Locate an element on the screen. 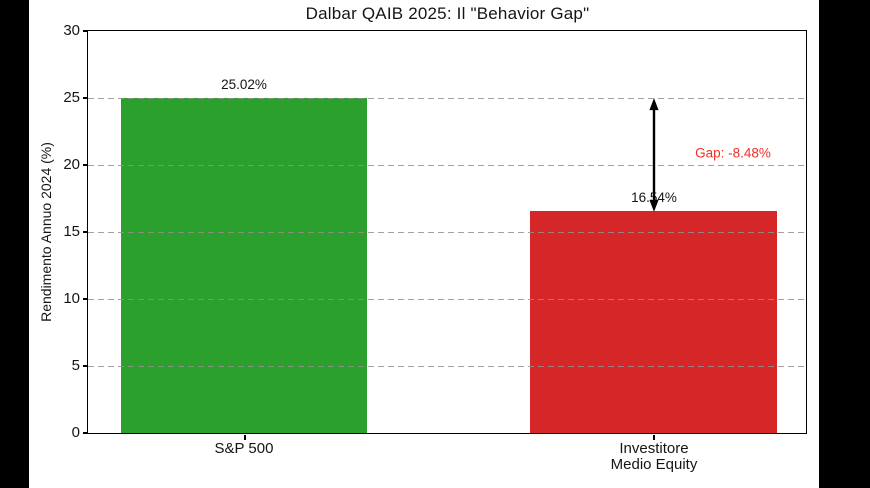  x-axis-label-investitore: Investitore Medio Equity is located at coordinates (654, 457).